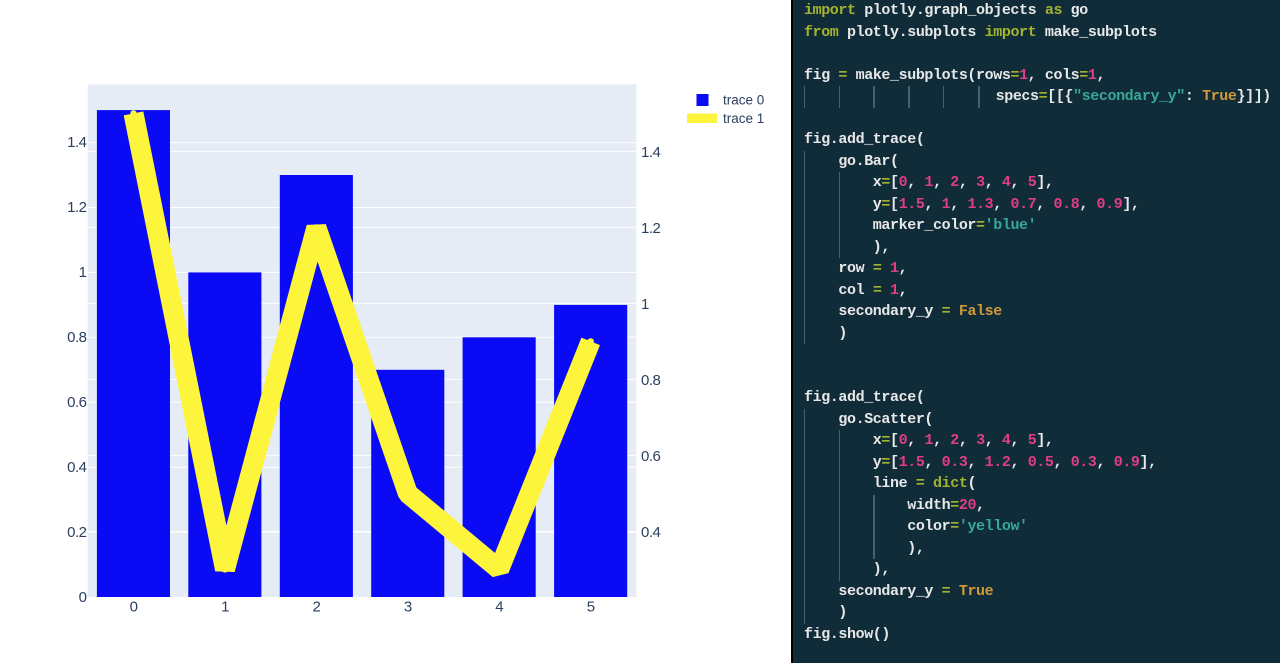  What do you see at coordinates (316, 606) in the screenshot?
I see `svg-text: 2` at bounding box center [316, 606].